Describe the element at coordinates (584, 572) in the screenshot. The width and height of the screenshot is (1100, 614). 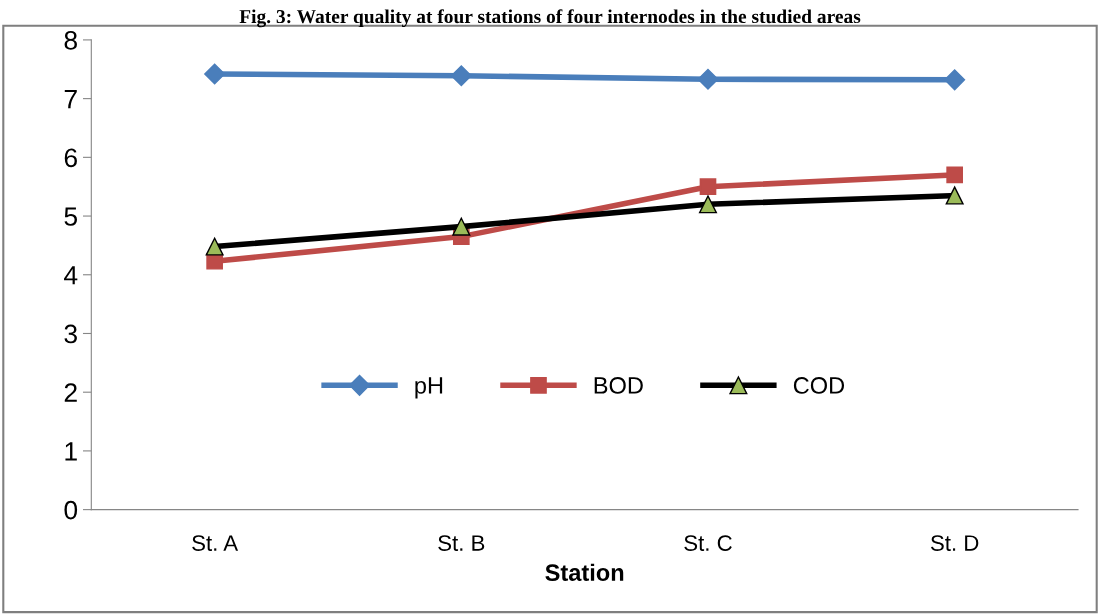
I see `x-axis-title: Station` at that location.